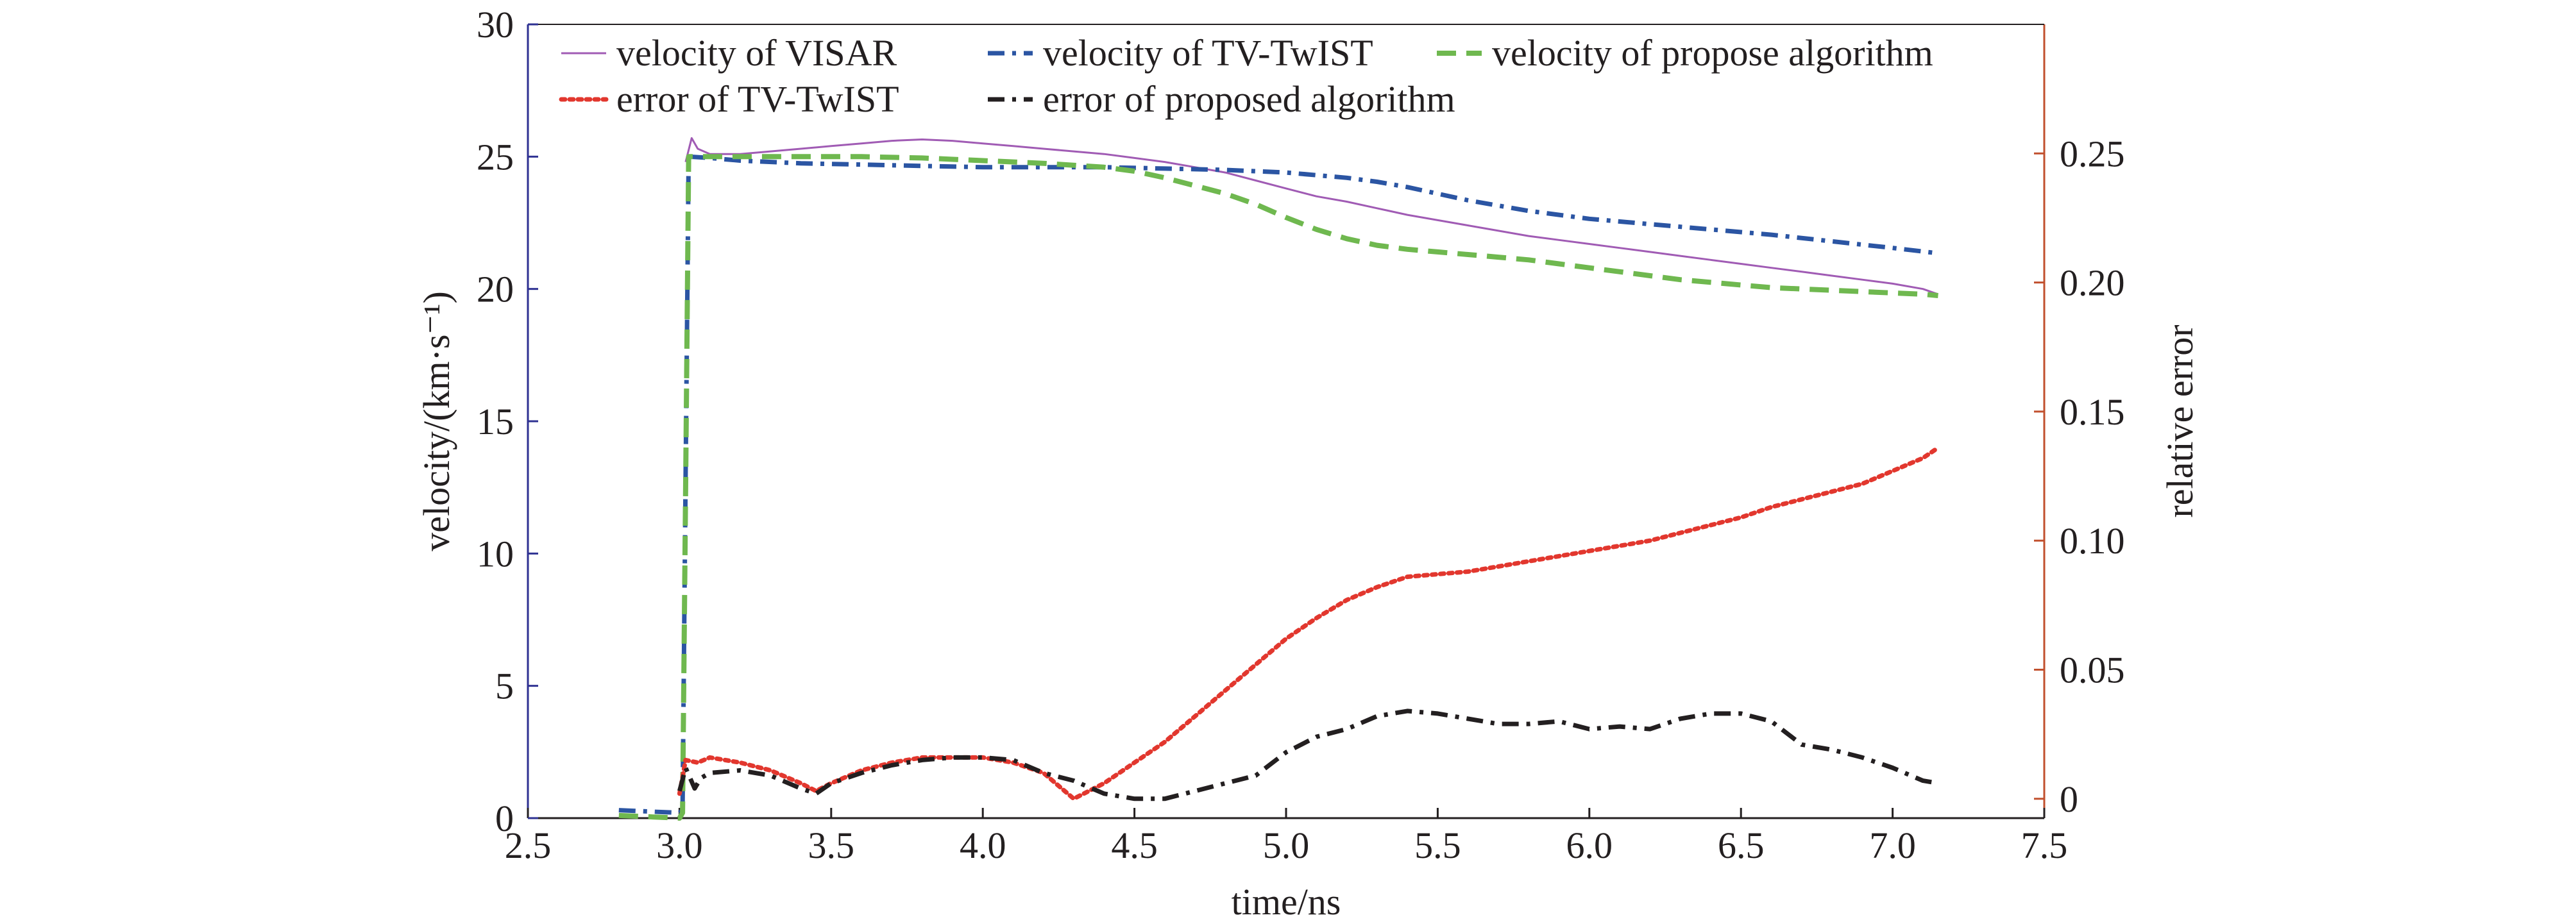 Image resolution: width=2576 pixels, height=922 pixels. What do you see at coordinates (495, 289) in the screenshot?
I see `y-tick-label: 20` at bounding box center [495, 289].